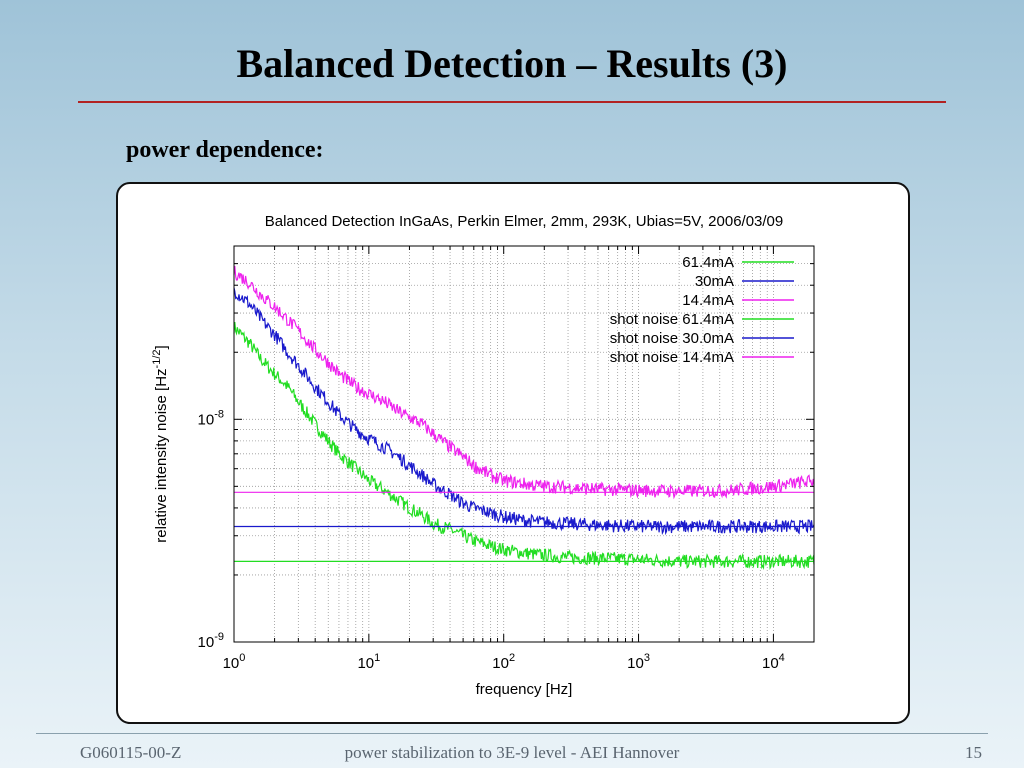 The image size is (1024, 768). I want to click on x-tick-label-exp: 0, so click(242, 658).